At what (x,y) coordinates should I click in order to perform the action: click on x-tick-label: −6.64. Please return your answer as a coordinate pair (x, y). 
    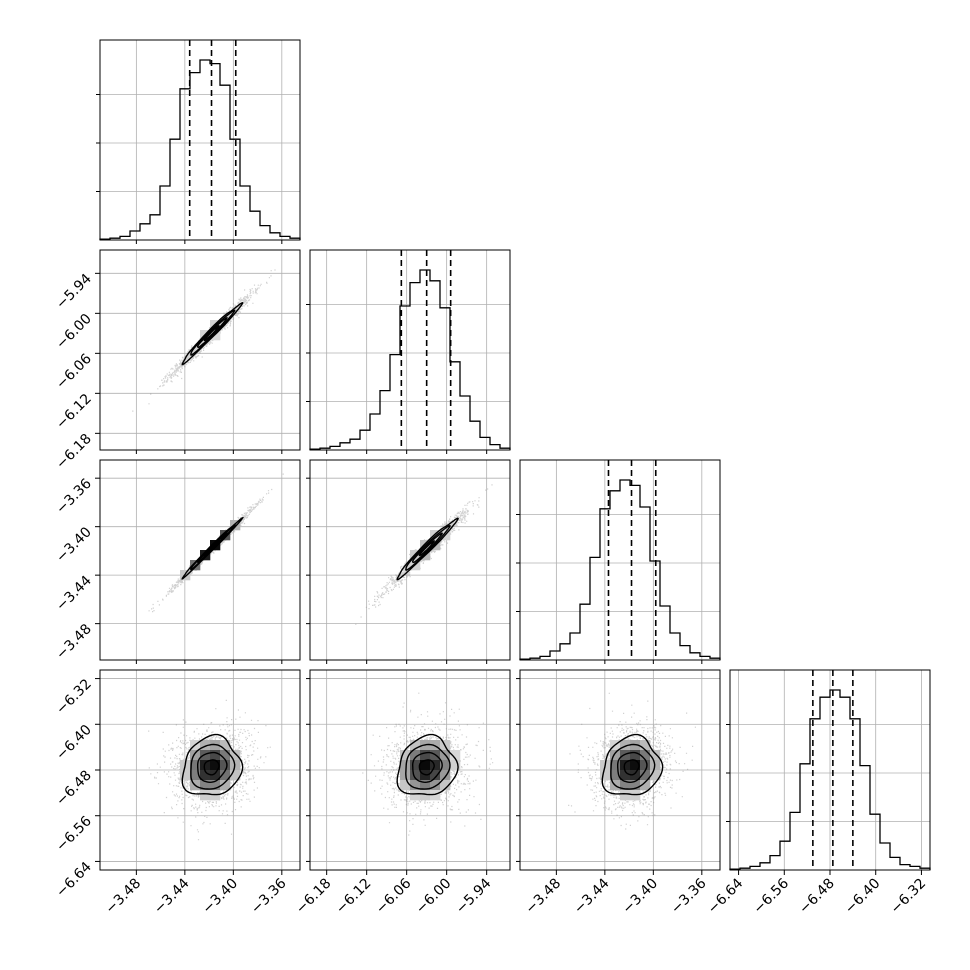
    Looking at the image, I should click on (726, 896).